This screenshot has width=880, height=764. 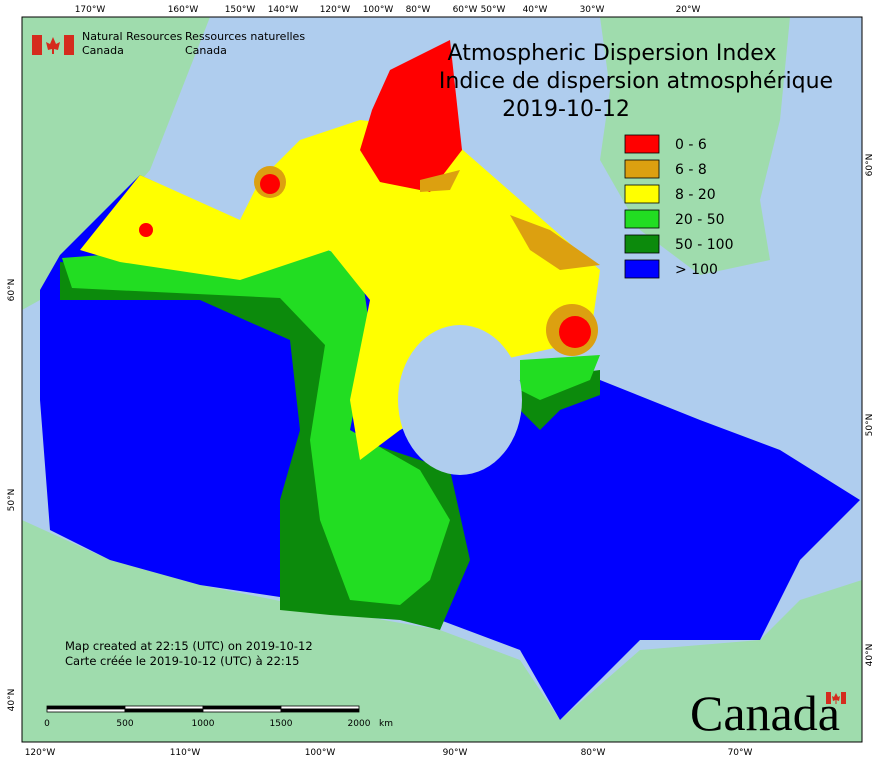 What do you see at coordinates (440, 181) in the screenshot?
I see `zone-orange-ellesmere` at bounding box center [440, 181].